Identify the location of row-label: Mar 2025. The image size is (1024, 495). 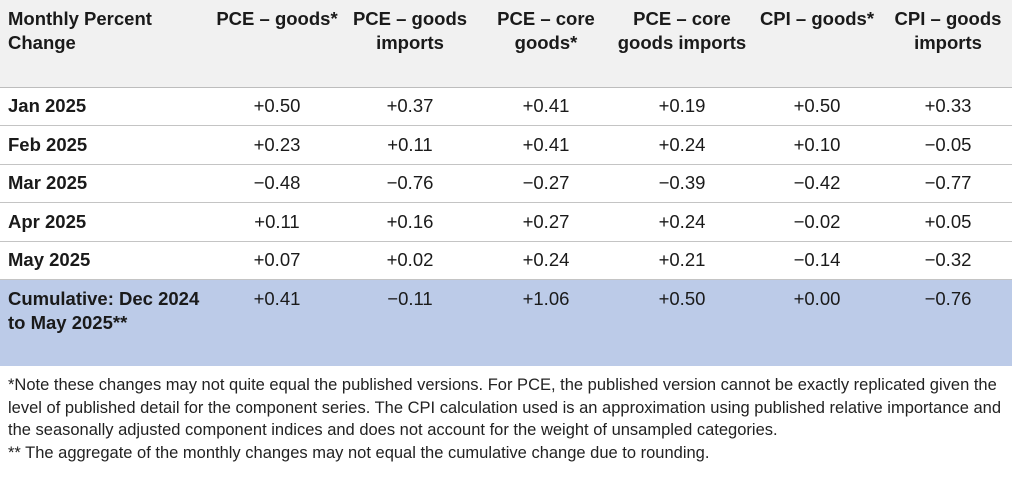
(106, 183).